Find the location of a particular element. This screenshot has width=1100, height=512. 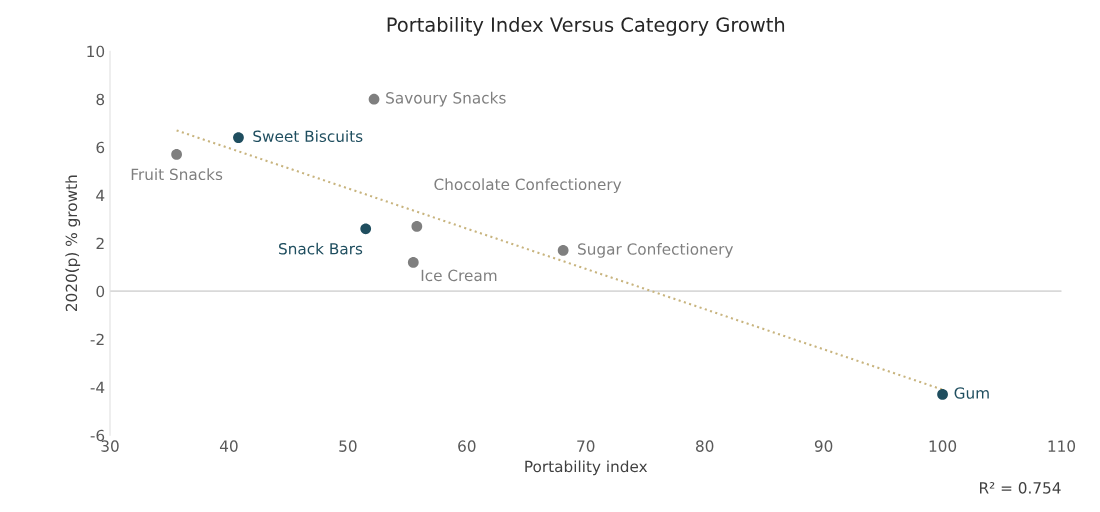

x-tick-label: 70 is located at coordinates (586, 446).